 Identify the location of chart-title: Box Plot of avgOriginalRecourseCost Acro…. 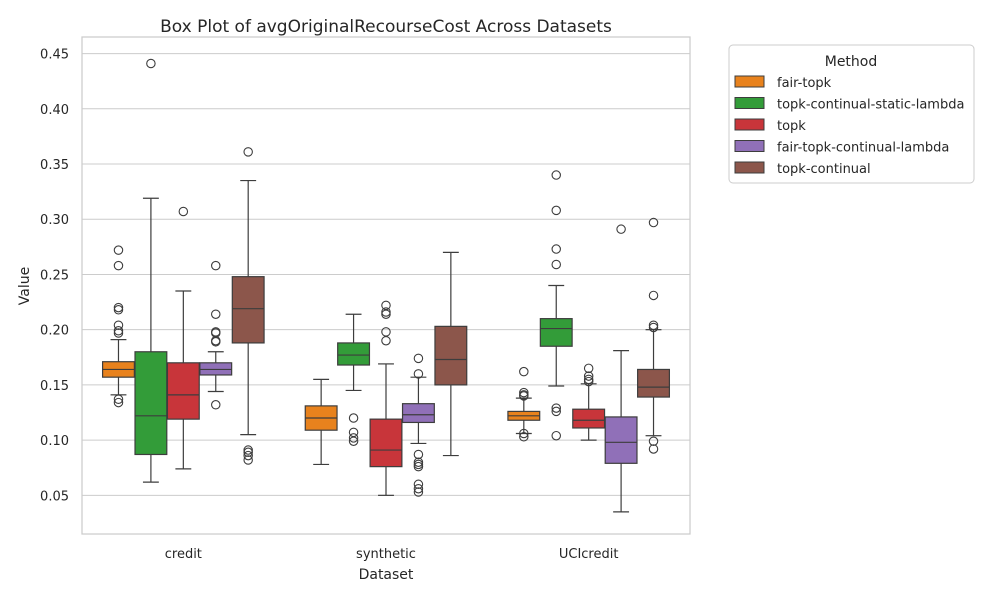
(386, 27).